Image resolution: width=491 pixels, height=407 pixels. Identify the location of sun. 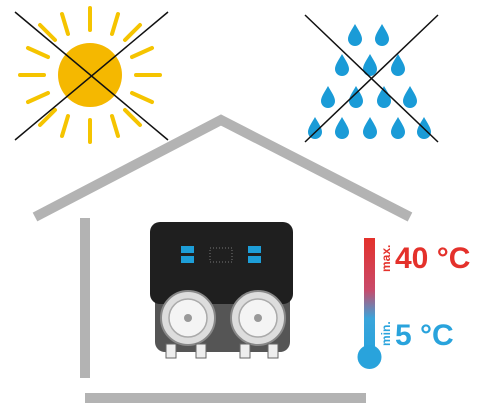
(90, 75).